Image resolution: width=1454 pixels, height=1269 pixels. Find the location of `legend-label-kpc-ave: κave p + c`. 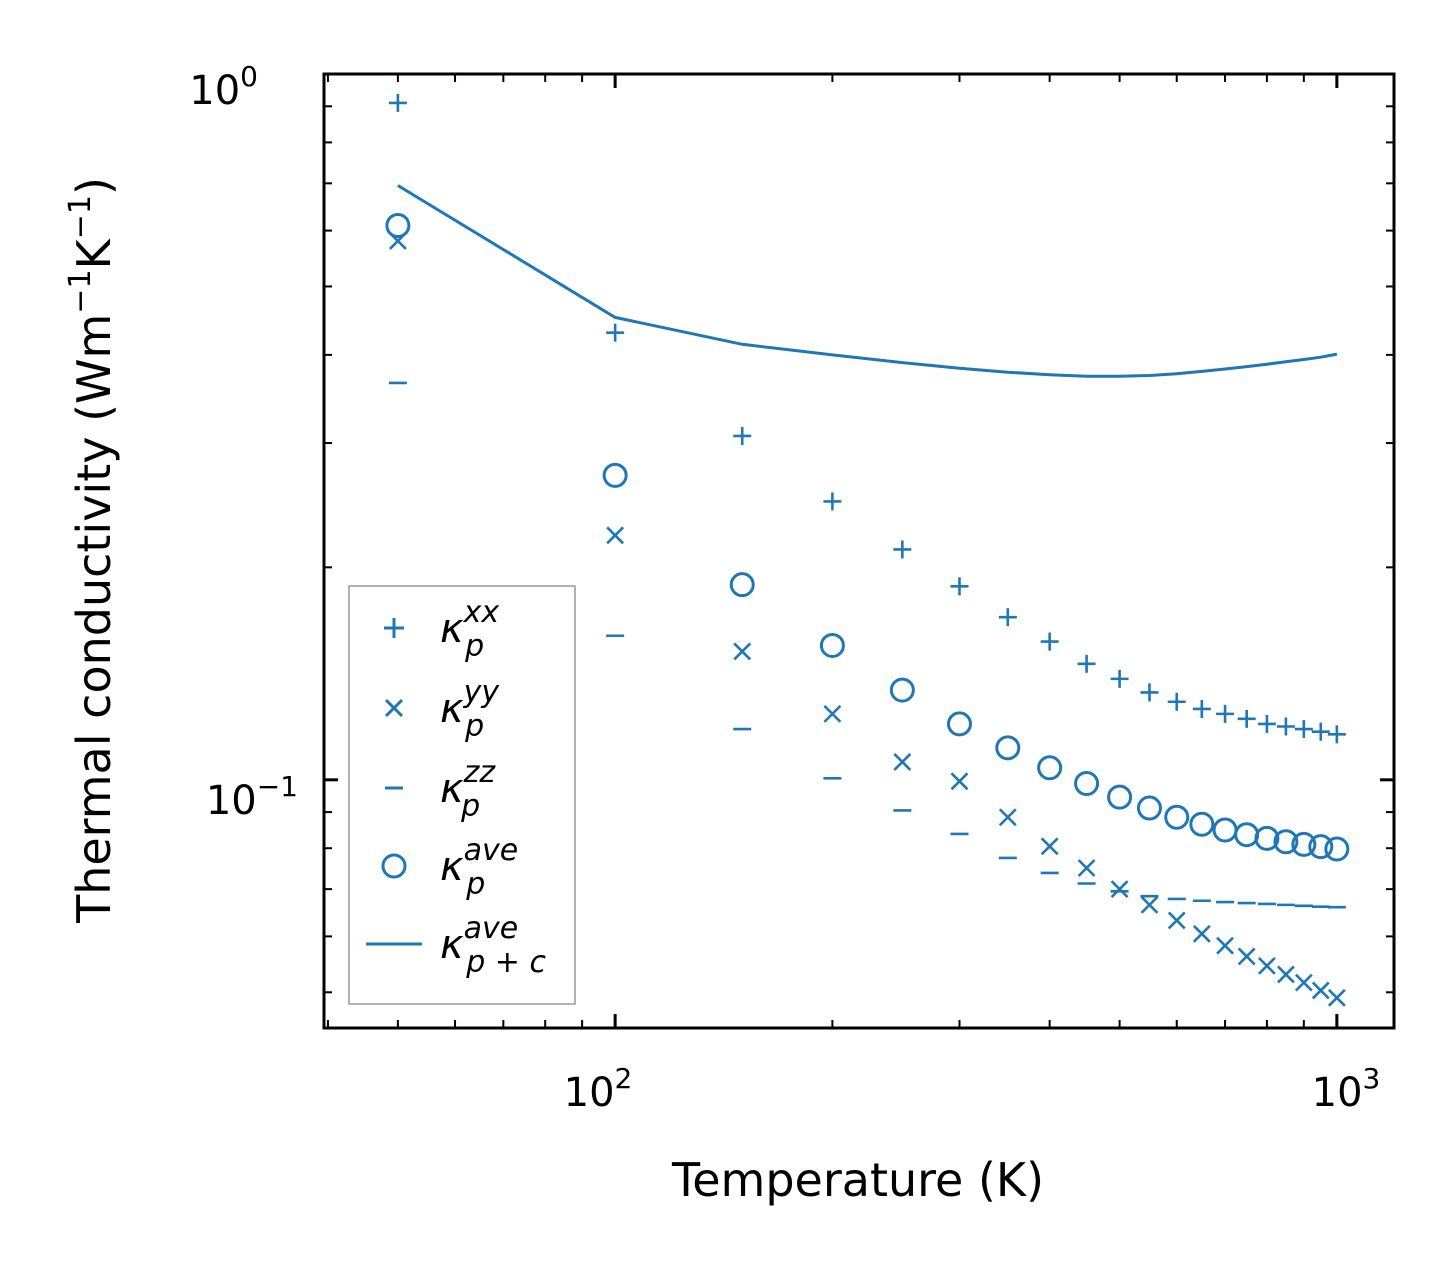

legend-label-kpc-ave: κave p + c is located at coordinates (493, 945).